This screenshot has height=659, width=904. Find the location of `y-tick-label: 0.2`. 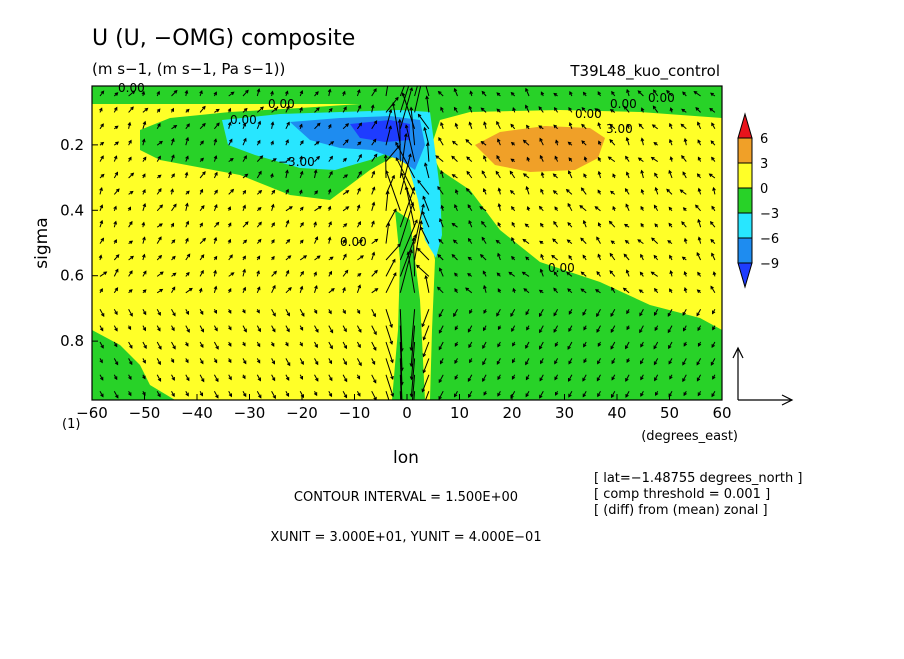

y-tick-label: 0.2 is located at coordinates (72, 145).